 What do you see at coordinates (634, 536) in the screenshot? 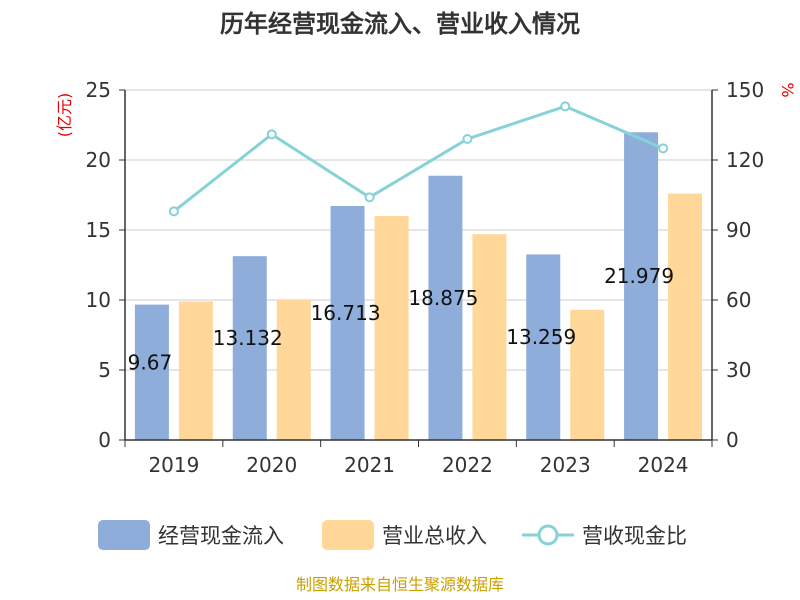
I see `legend-label: 营收现金比` at bounding box center [634, 536].